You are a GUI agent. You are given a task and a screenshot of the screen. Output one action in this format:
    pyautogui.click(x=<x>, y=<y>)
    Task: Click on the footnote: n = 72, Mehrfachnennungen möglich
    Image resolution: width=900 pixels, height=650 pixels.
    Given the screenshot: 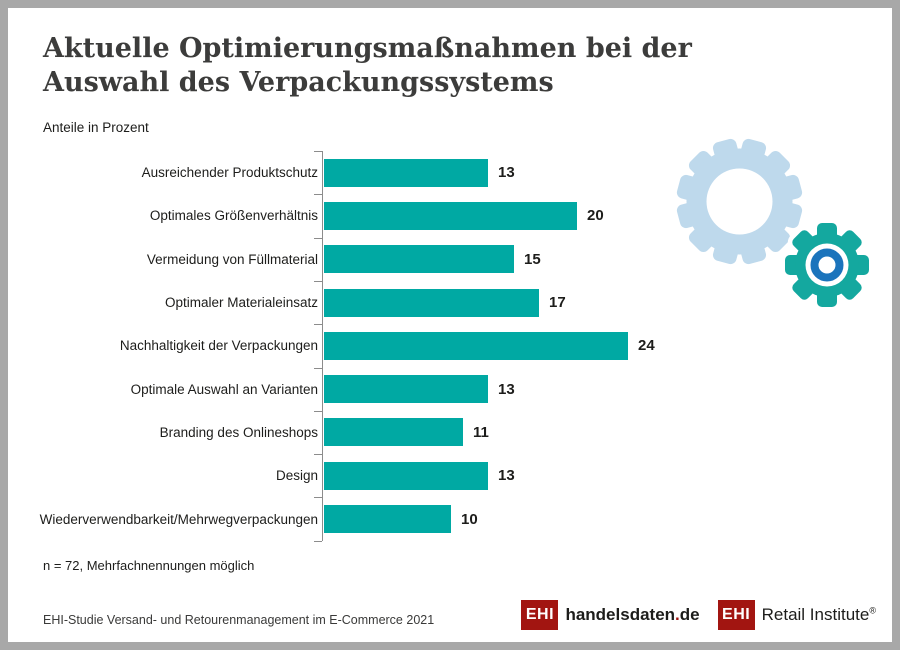 What is the action you would take?
    pyautogui.click(x=149, y=565)
    